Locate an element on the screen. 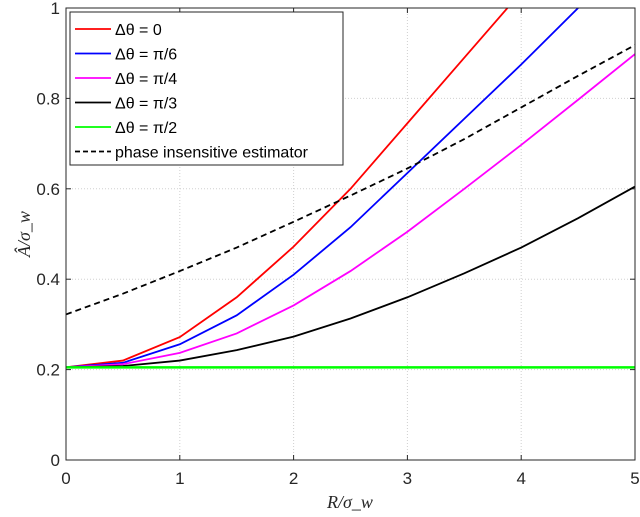 Image resolution: width=640 pixels, height=517 pixels. x-tick-label: 5 is located at coordinates (634, 478).